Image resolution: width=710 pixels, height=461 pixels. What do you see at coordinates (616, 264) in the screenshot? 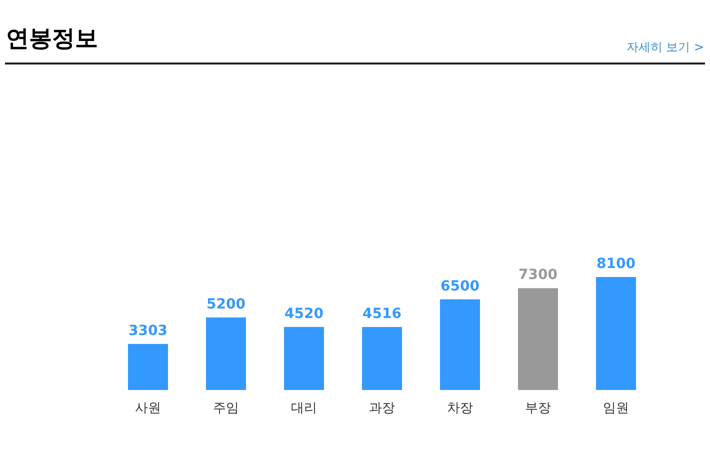
I see `data-label: 8100` at bounding box center [616, 264].